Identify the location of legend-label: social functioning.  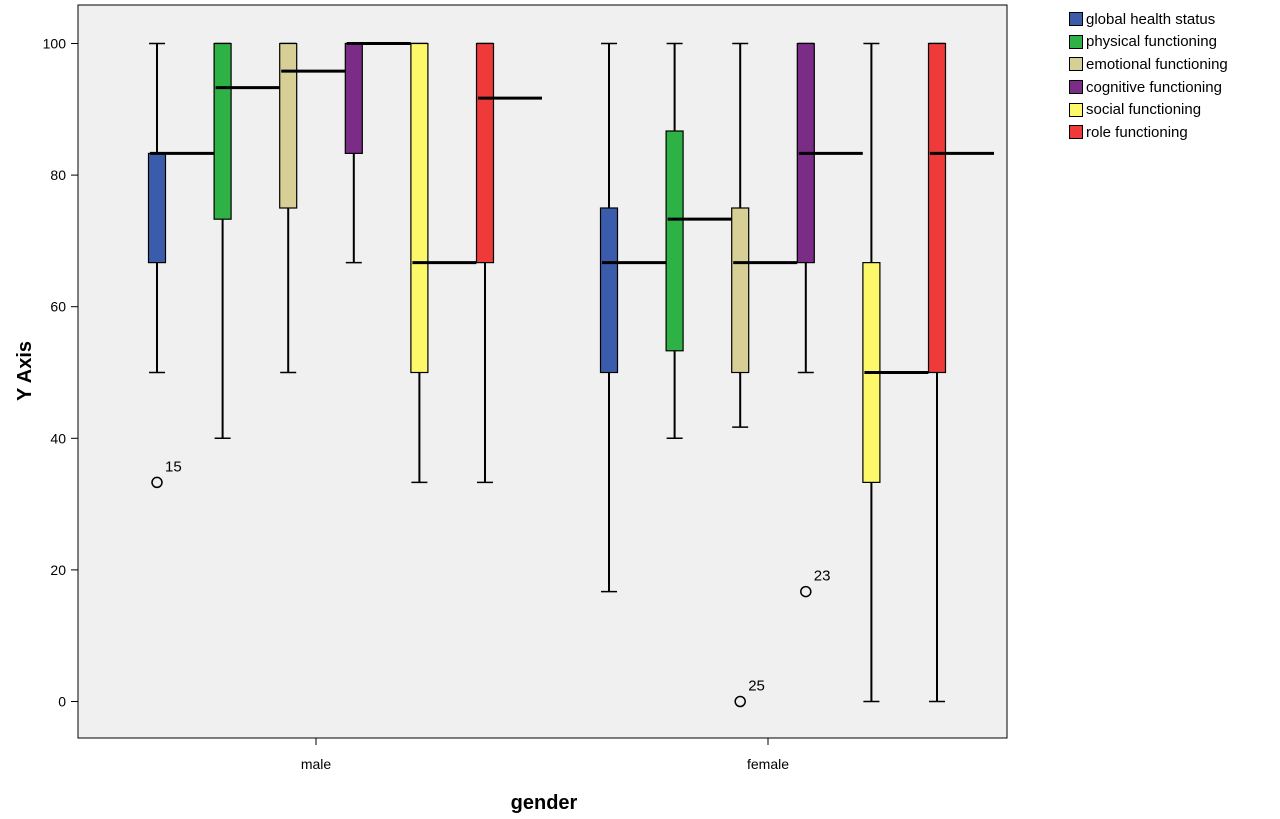
(1144, 110).